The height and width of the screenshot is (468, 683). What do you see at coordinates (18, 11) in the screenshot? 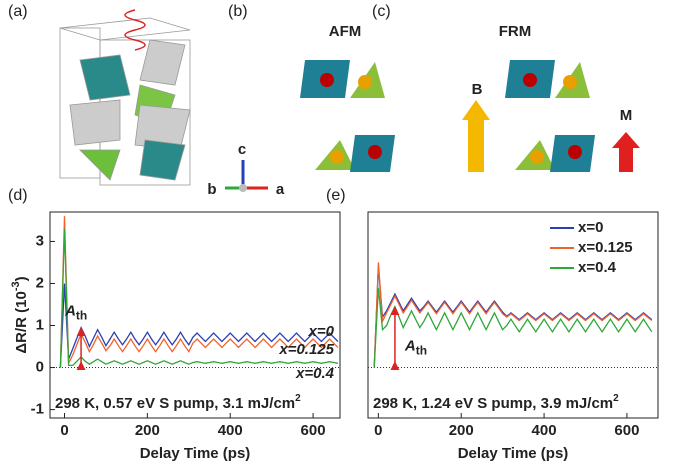
I see `panel-label: (a)` at bounding box center [18, 11].